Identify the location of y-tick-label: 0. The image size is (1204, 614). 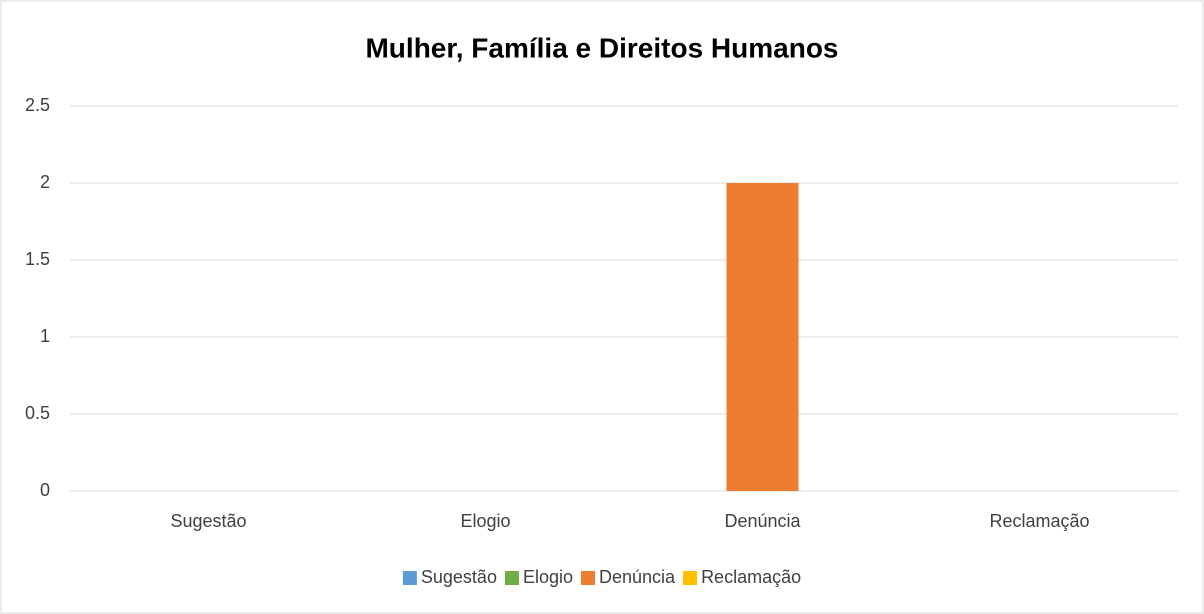
(45, 490).